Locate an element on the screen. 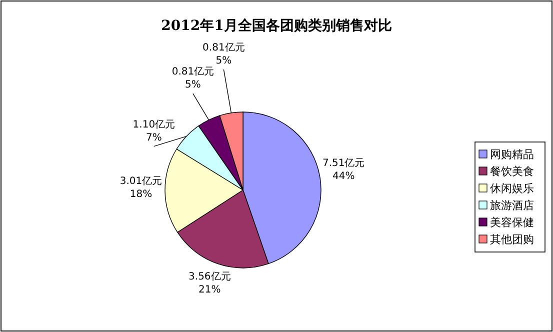  legend-label: 美容保健 is located at coordinates (512, 222).